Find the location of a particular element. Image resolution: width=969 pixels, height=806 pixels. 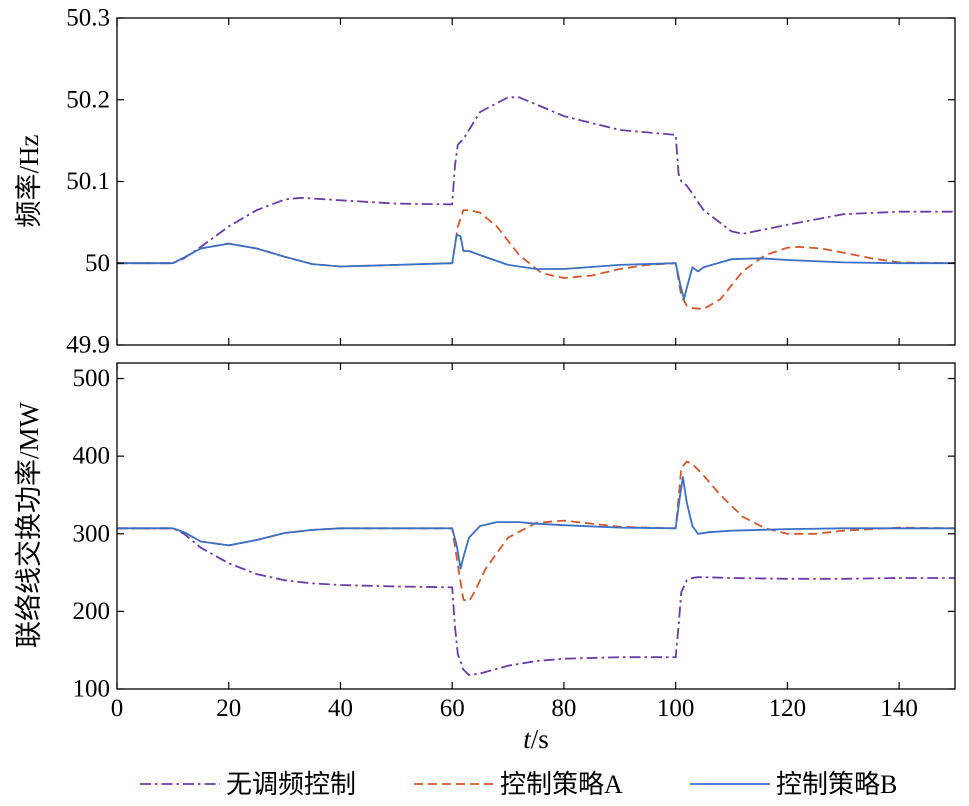

legend-label: 无调频控制 is located at coordinates (291, 784).